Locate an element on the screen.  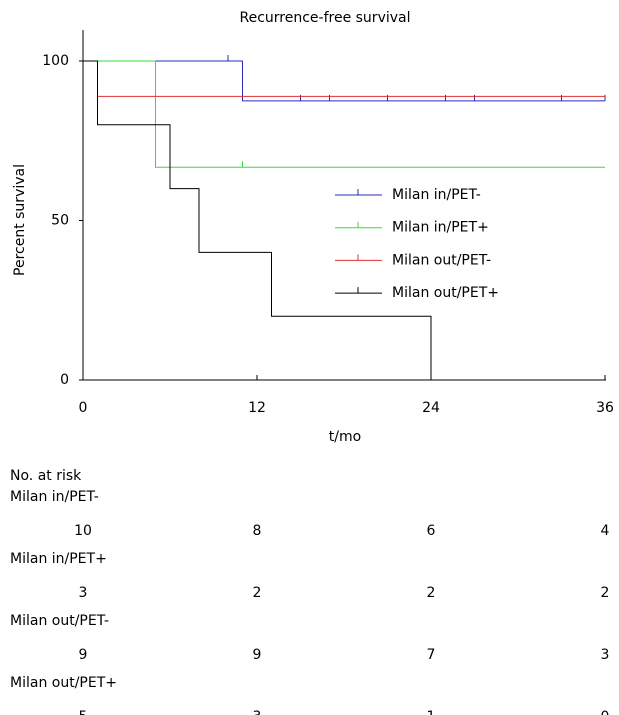
risk-row-label: Milan in/PET- is located at coordinates (54, 497).